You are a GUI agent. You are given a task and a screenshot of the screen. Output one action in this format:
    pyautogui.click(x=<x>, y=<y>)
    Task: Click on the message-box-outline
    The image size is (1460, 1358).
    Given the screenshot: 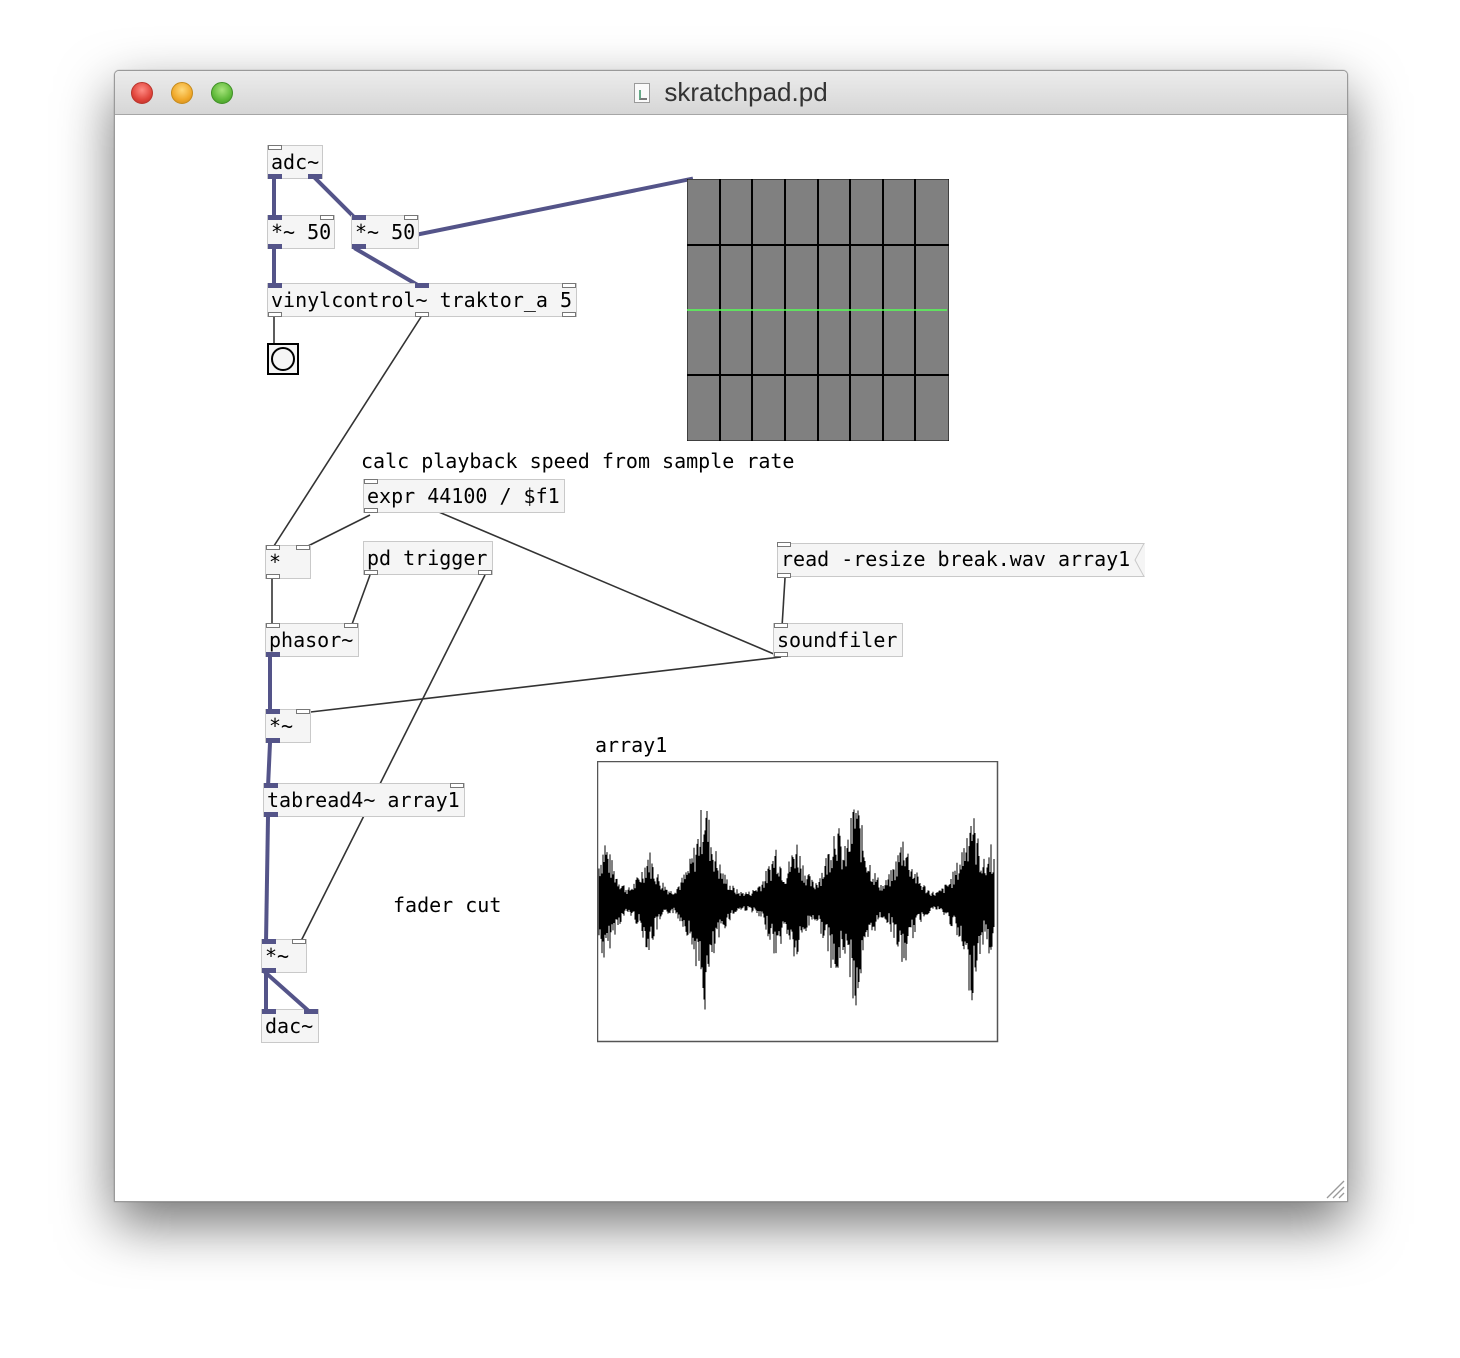 What is the action you would take?
    pyautogui.click(x=961, y=560)
    